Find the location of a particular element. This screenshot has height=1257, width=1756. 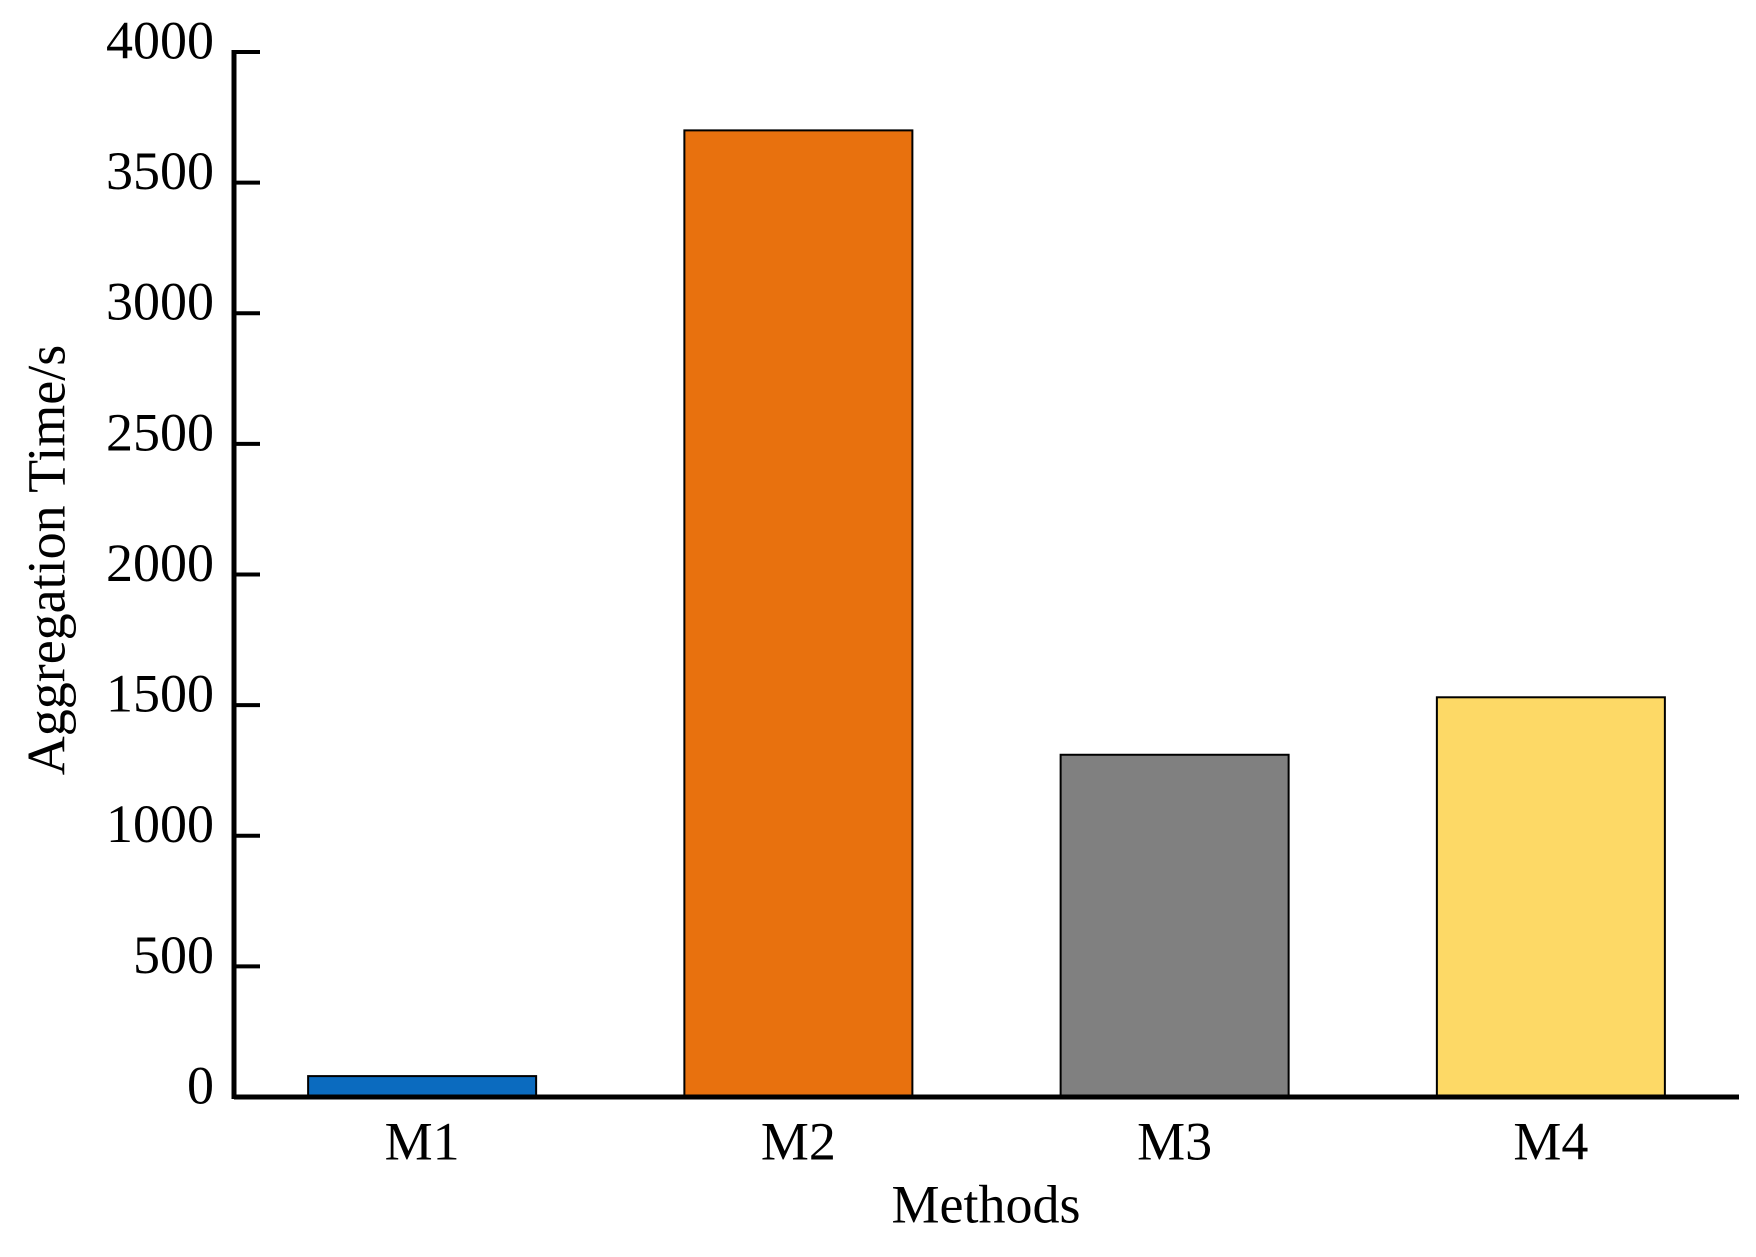

y-tick-label: 3500 is located at coordinates (160, 171).